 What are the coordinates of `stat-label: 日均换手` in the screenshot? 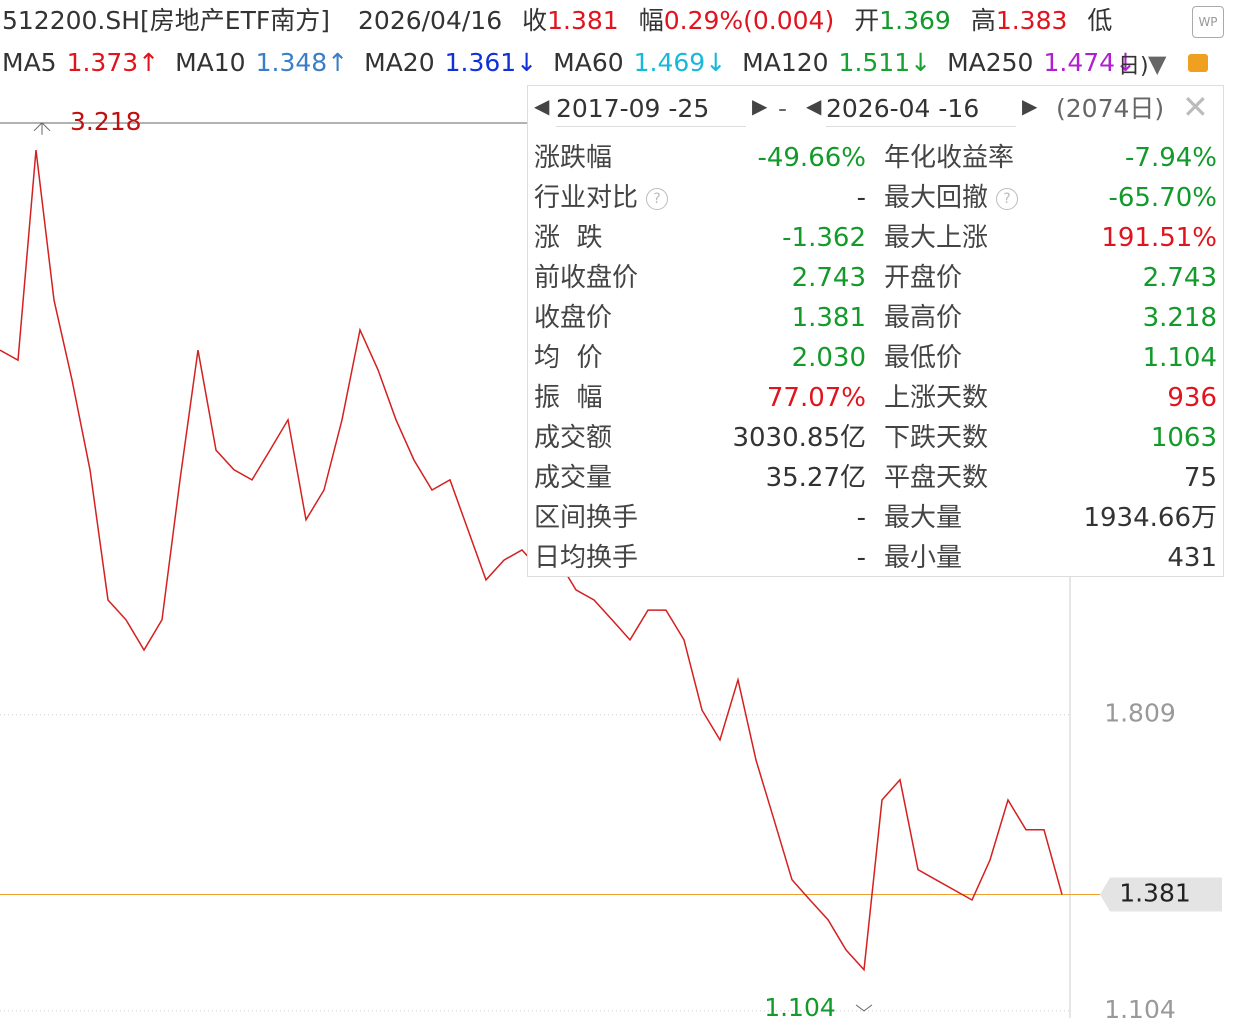 It's located at (586, 558).